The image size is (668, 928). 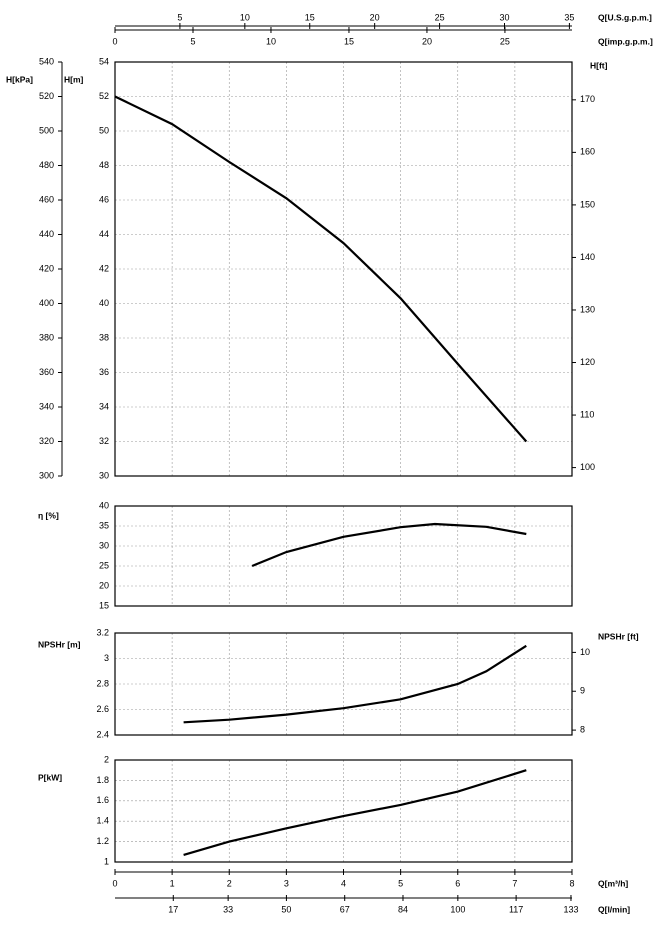 What do you see at coordinates (457, 909) in the screenshot?
I see `x-tick-label: 100` at bounding box center [457, 909].